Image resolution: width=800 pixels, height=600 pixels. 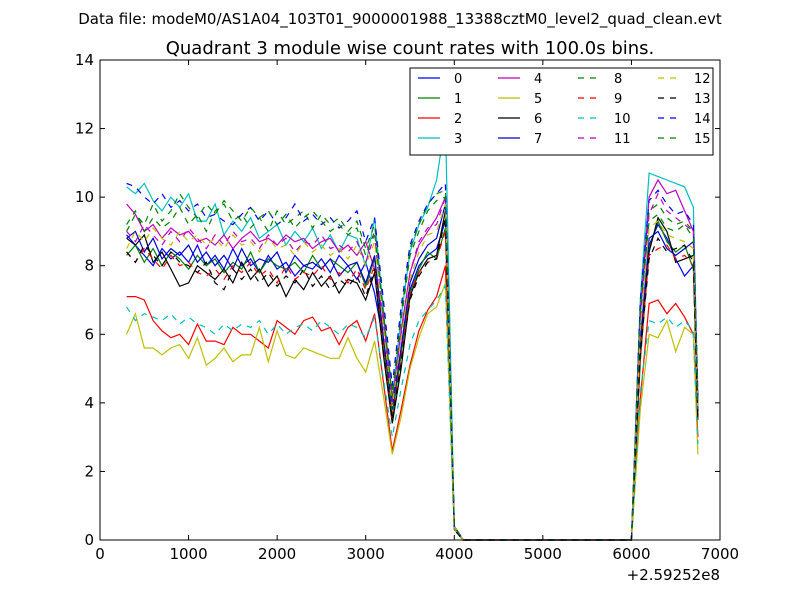 I want to click on x-tick-label: 1000, so click(x=188, y=554).